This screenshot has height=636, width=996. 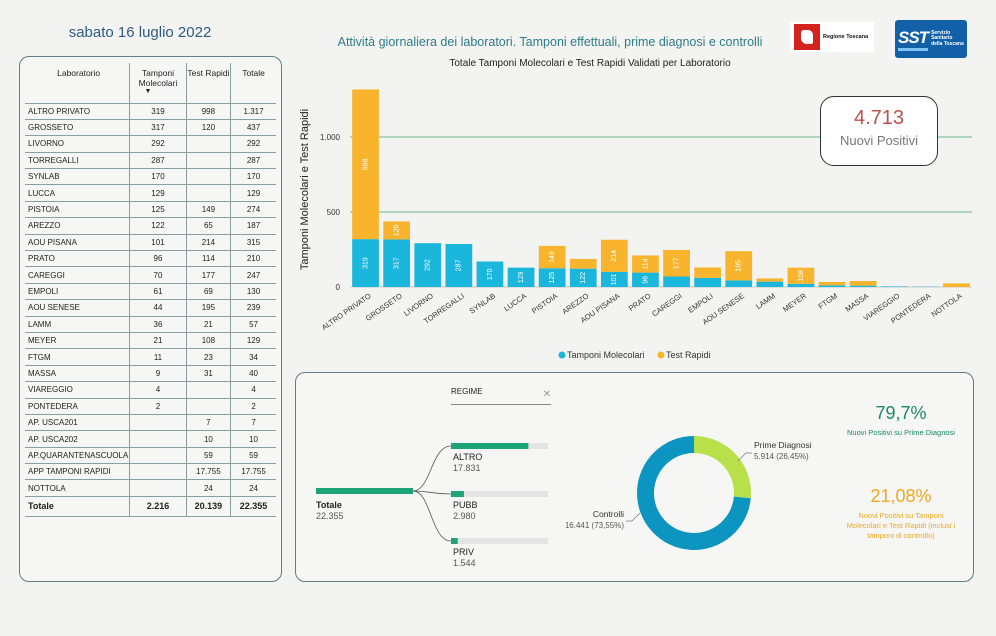 I want to click on cell-laboratorio: VIAREGGIO, so click(x=78, y=390).